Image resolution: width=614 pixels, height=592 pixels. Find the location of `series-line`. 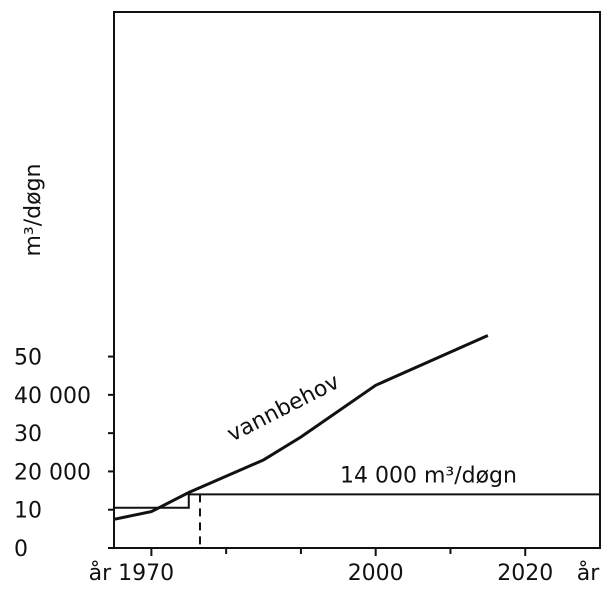

series-line is located at coordinates (357, 501).